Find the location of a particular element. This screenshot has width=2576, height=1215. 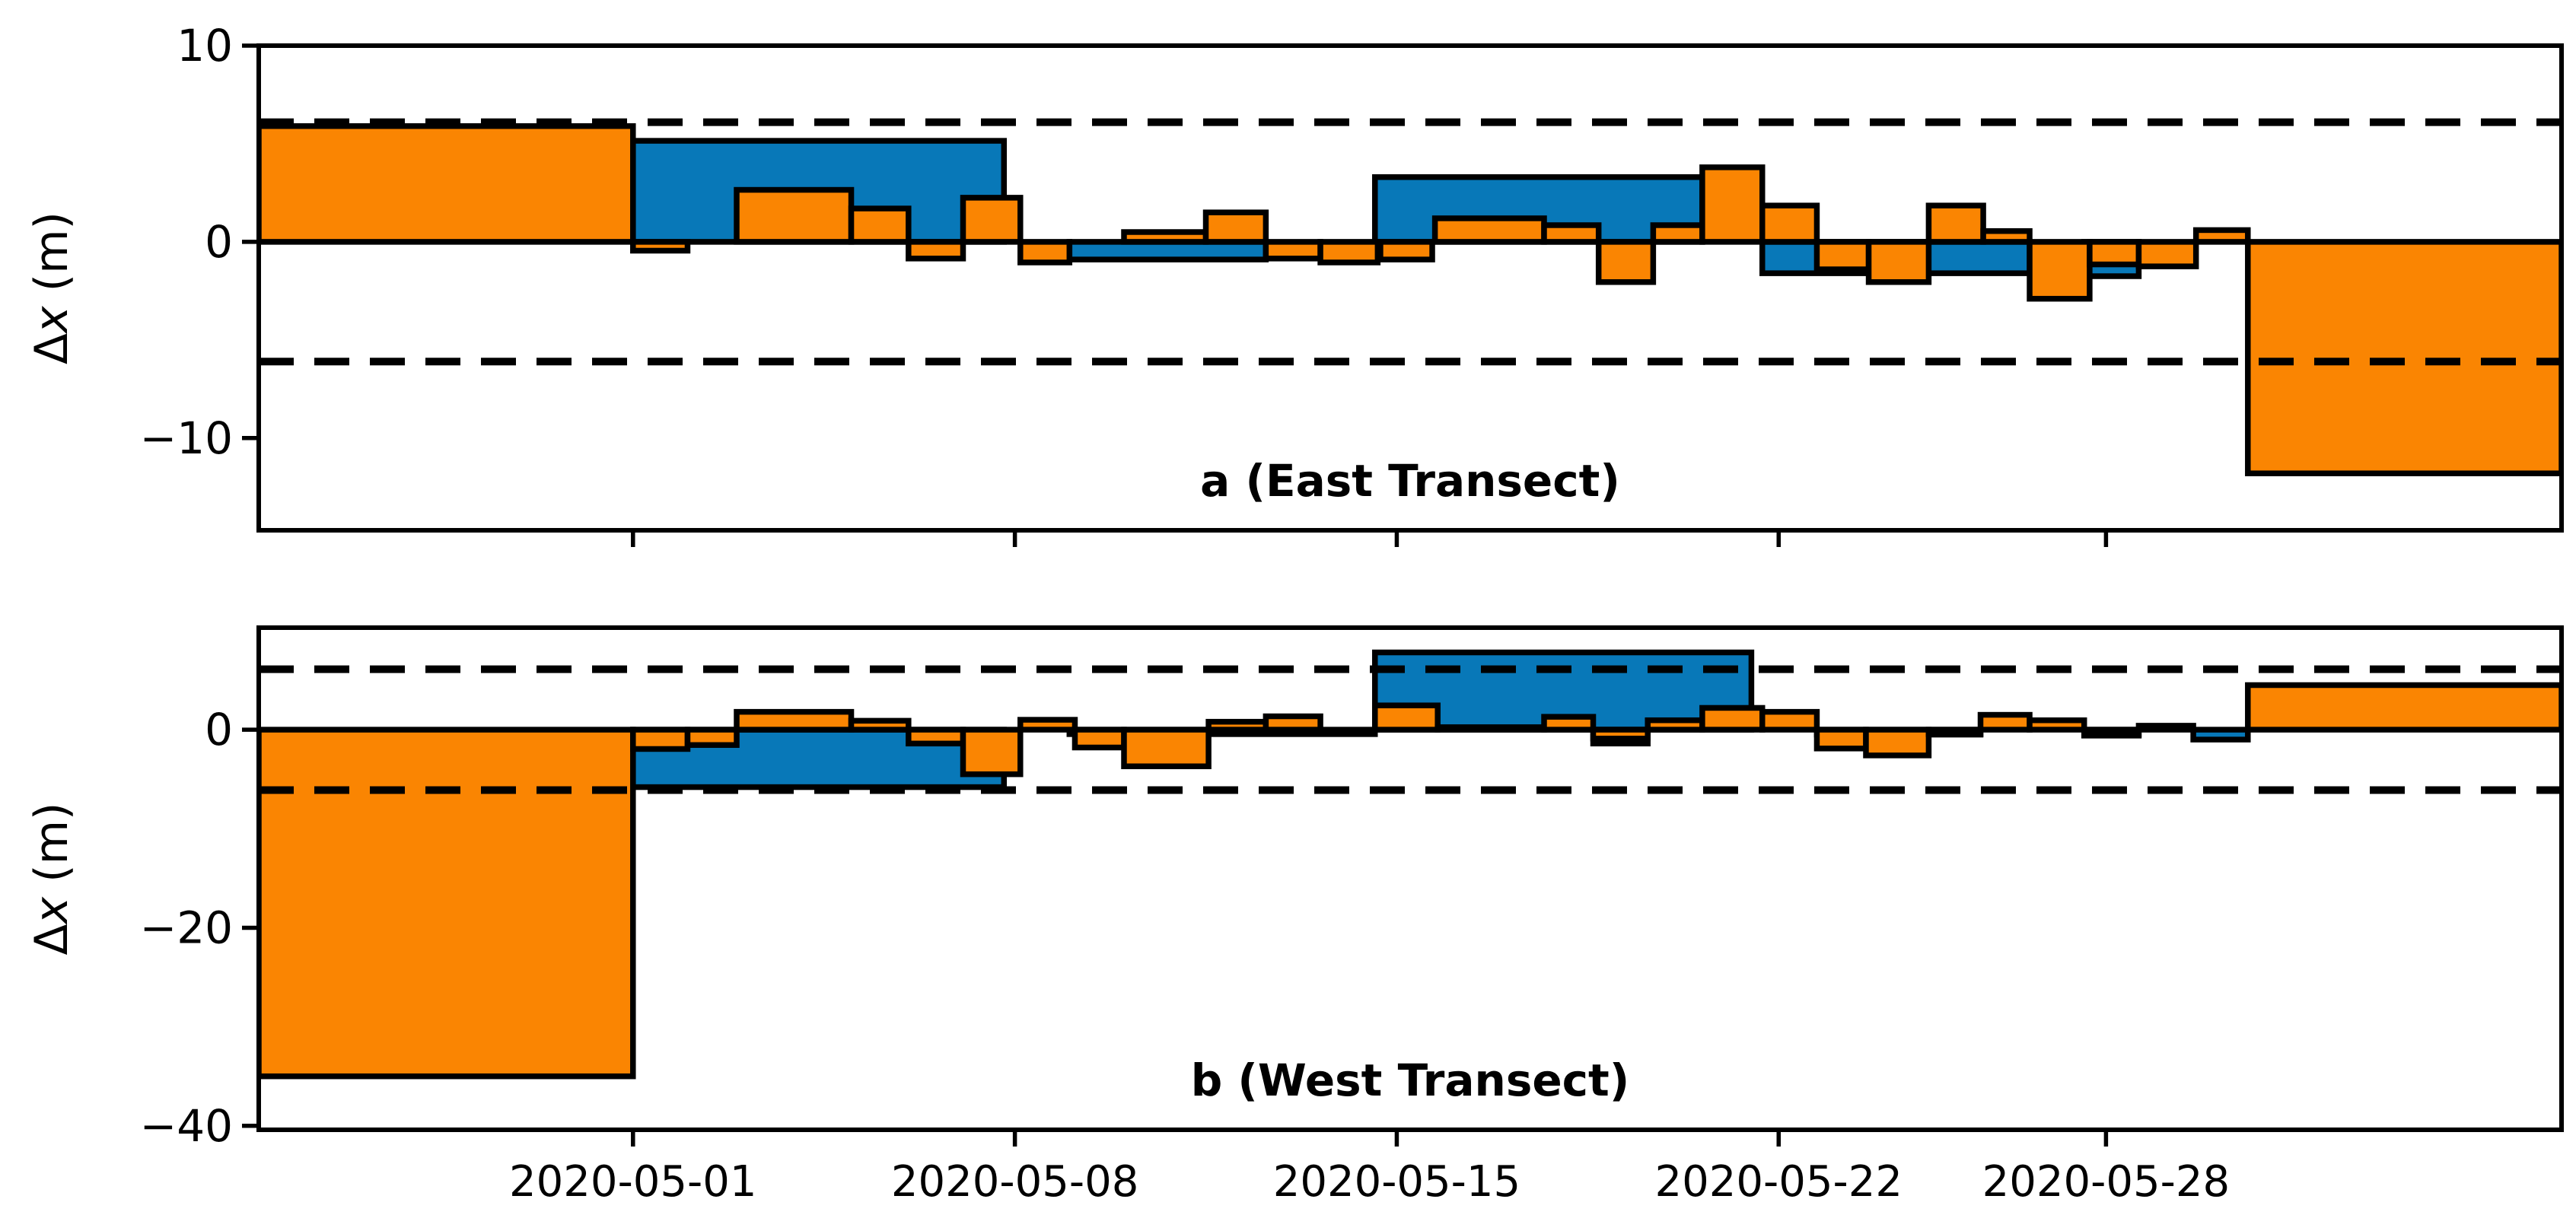

x-tick-label: 2020-05-22 is located at coordinates (1779, 1182).